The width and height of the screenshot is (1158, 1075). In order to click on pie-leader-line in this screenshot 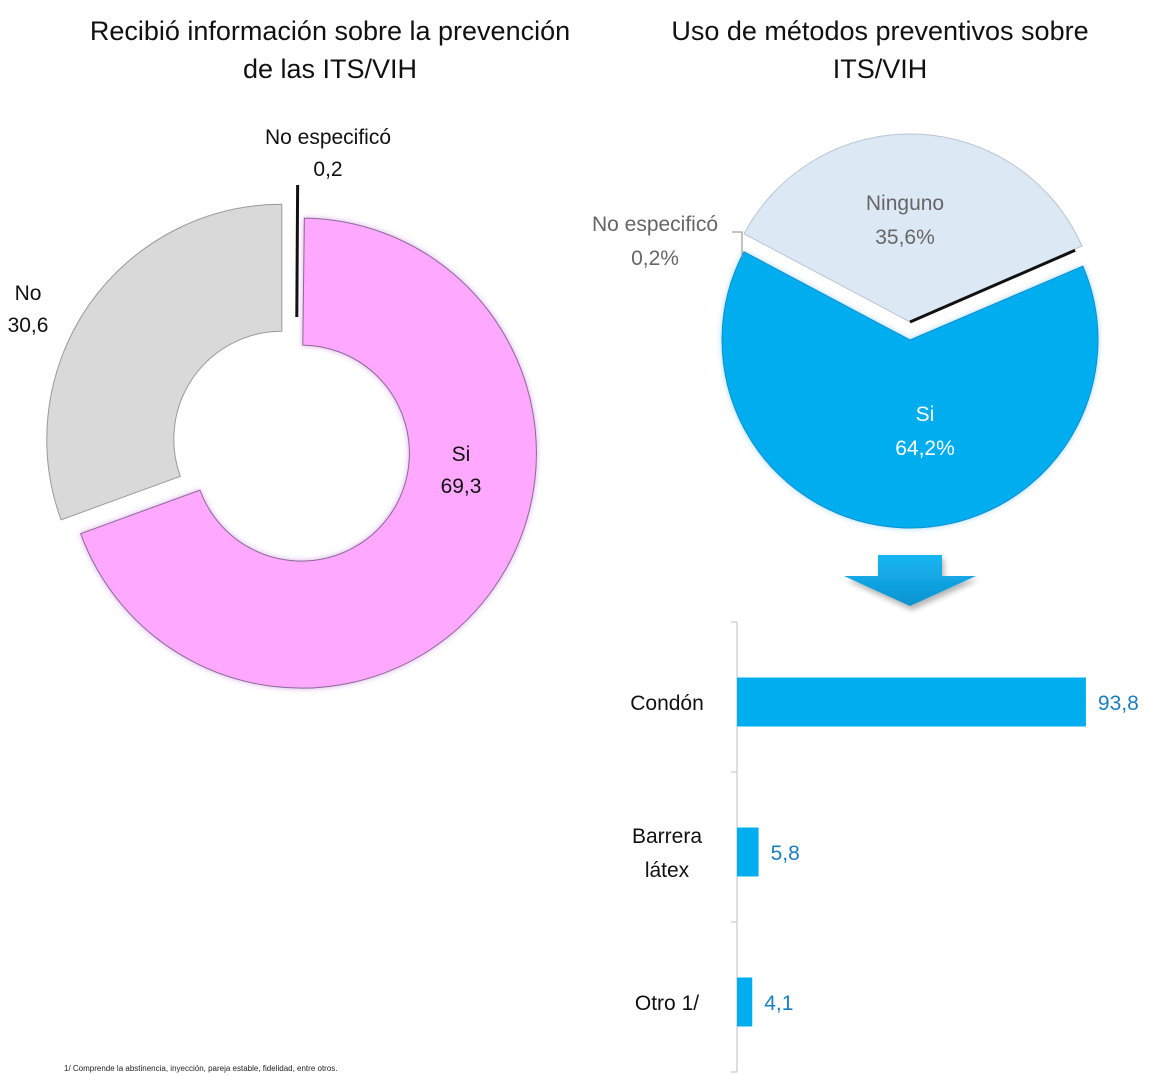, I will do `click(737, 244)`.